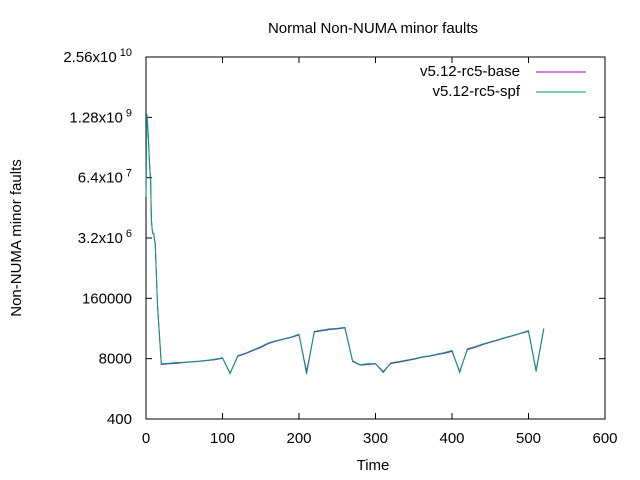 The image size is (640, 480). What do you see at coordinates (298, 438) in the screenshot?
I see `x-tick-label: 200` at bounding box center [298, 438].